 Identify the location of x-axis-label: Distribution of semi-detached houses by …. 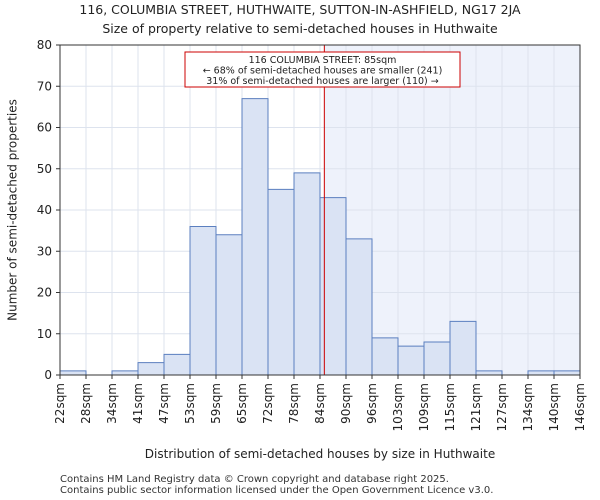
(320, 454).